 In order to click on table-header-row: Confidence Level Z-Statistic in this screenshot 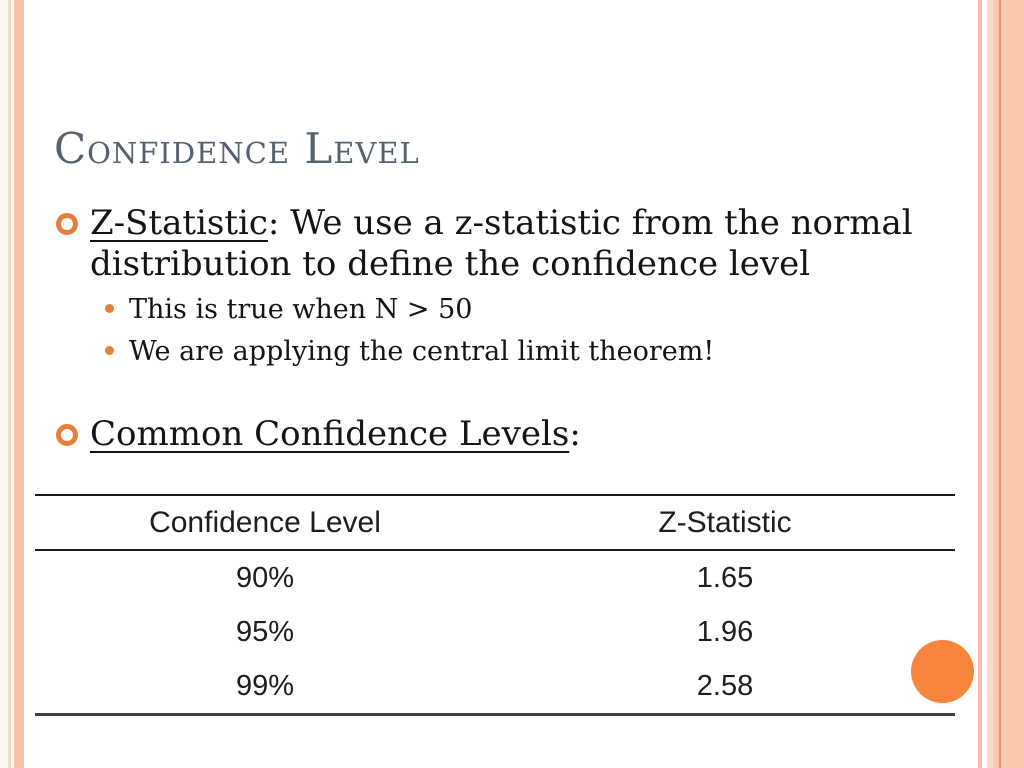, I will do `click(495, 523)`.